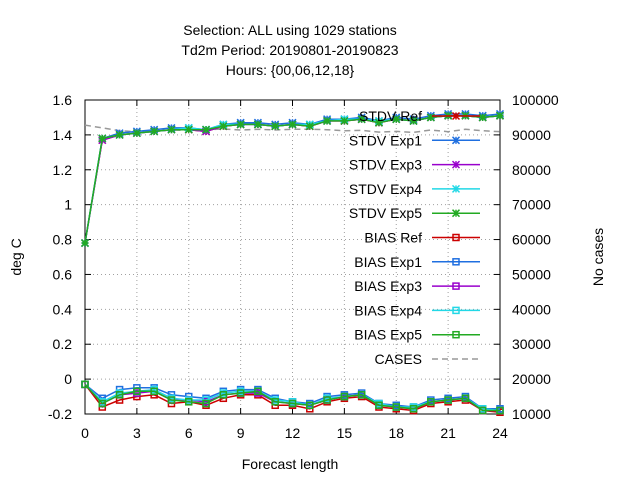  I want to click on x-tick-label: 3, so click(137, 433).